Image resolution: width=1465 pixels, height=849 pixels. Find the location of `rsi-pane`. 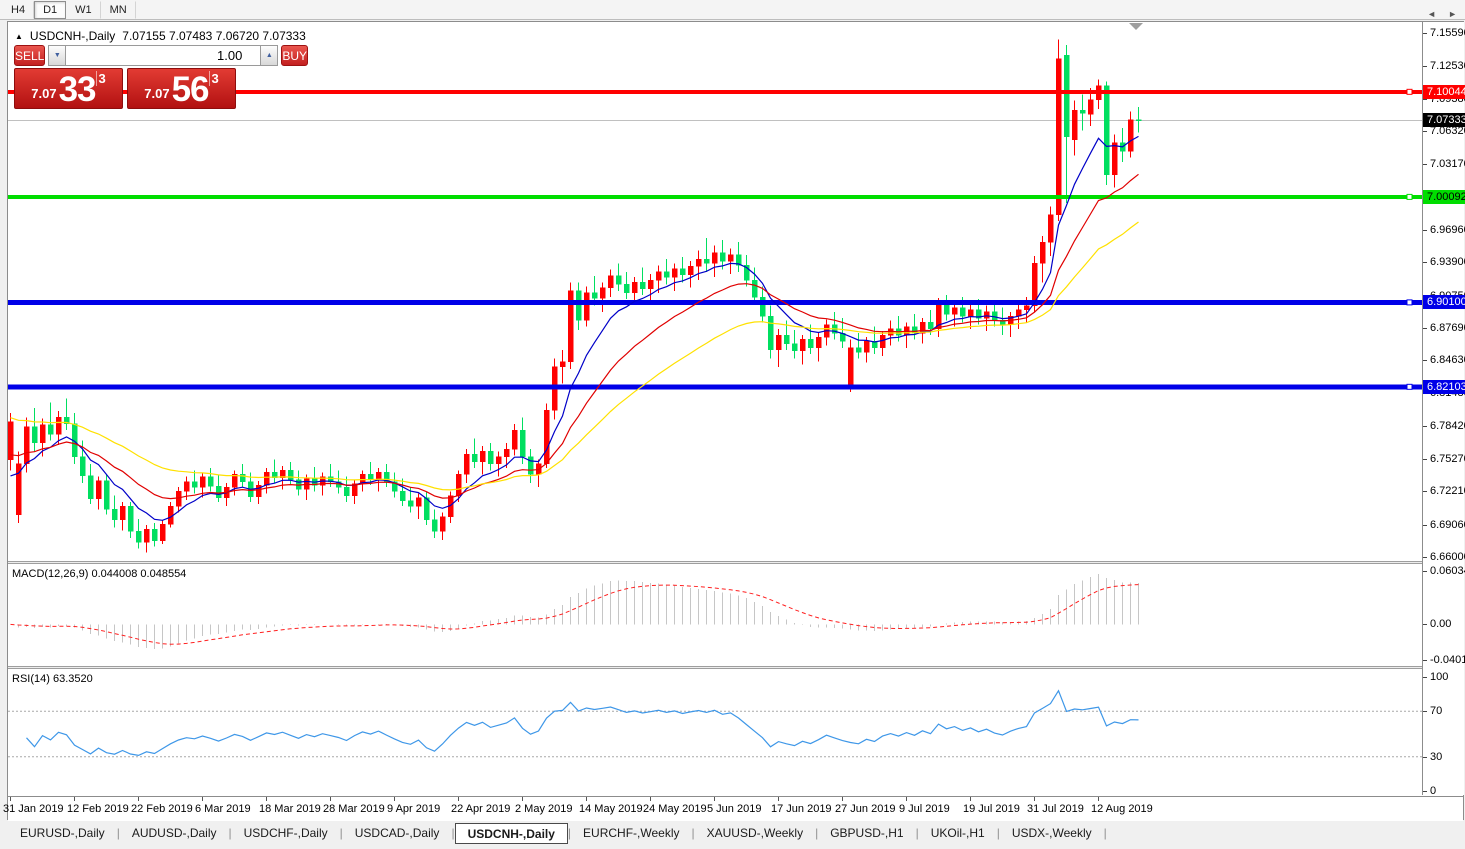

rsi-pane is located at coordinates (715, 732).